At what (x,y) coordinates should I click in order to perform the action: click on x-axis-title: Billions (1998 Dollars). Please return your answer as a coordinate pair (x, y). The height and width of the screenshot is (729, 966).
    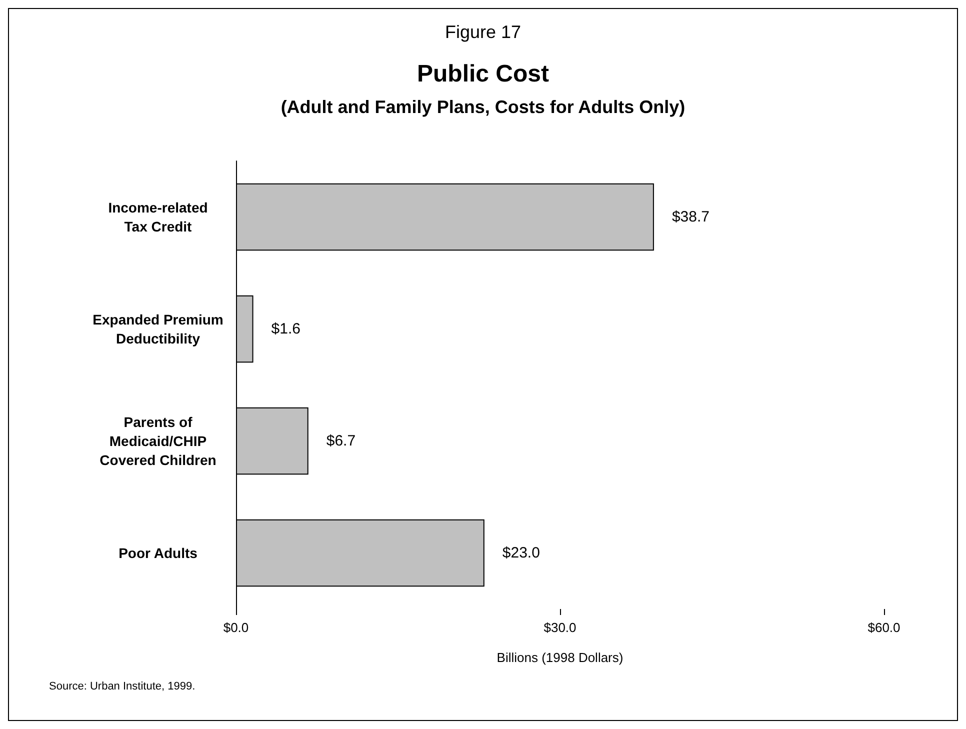
    Looking at the image, I should click on (560, 657).